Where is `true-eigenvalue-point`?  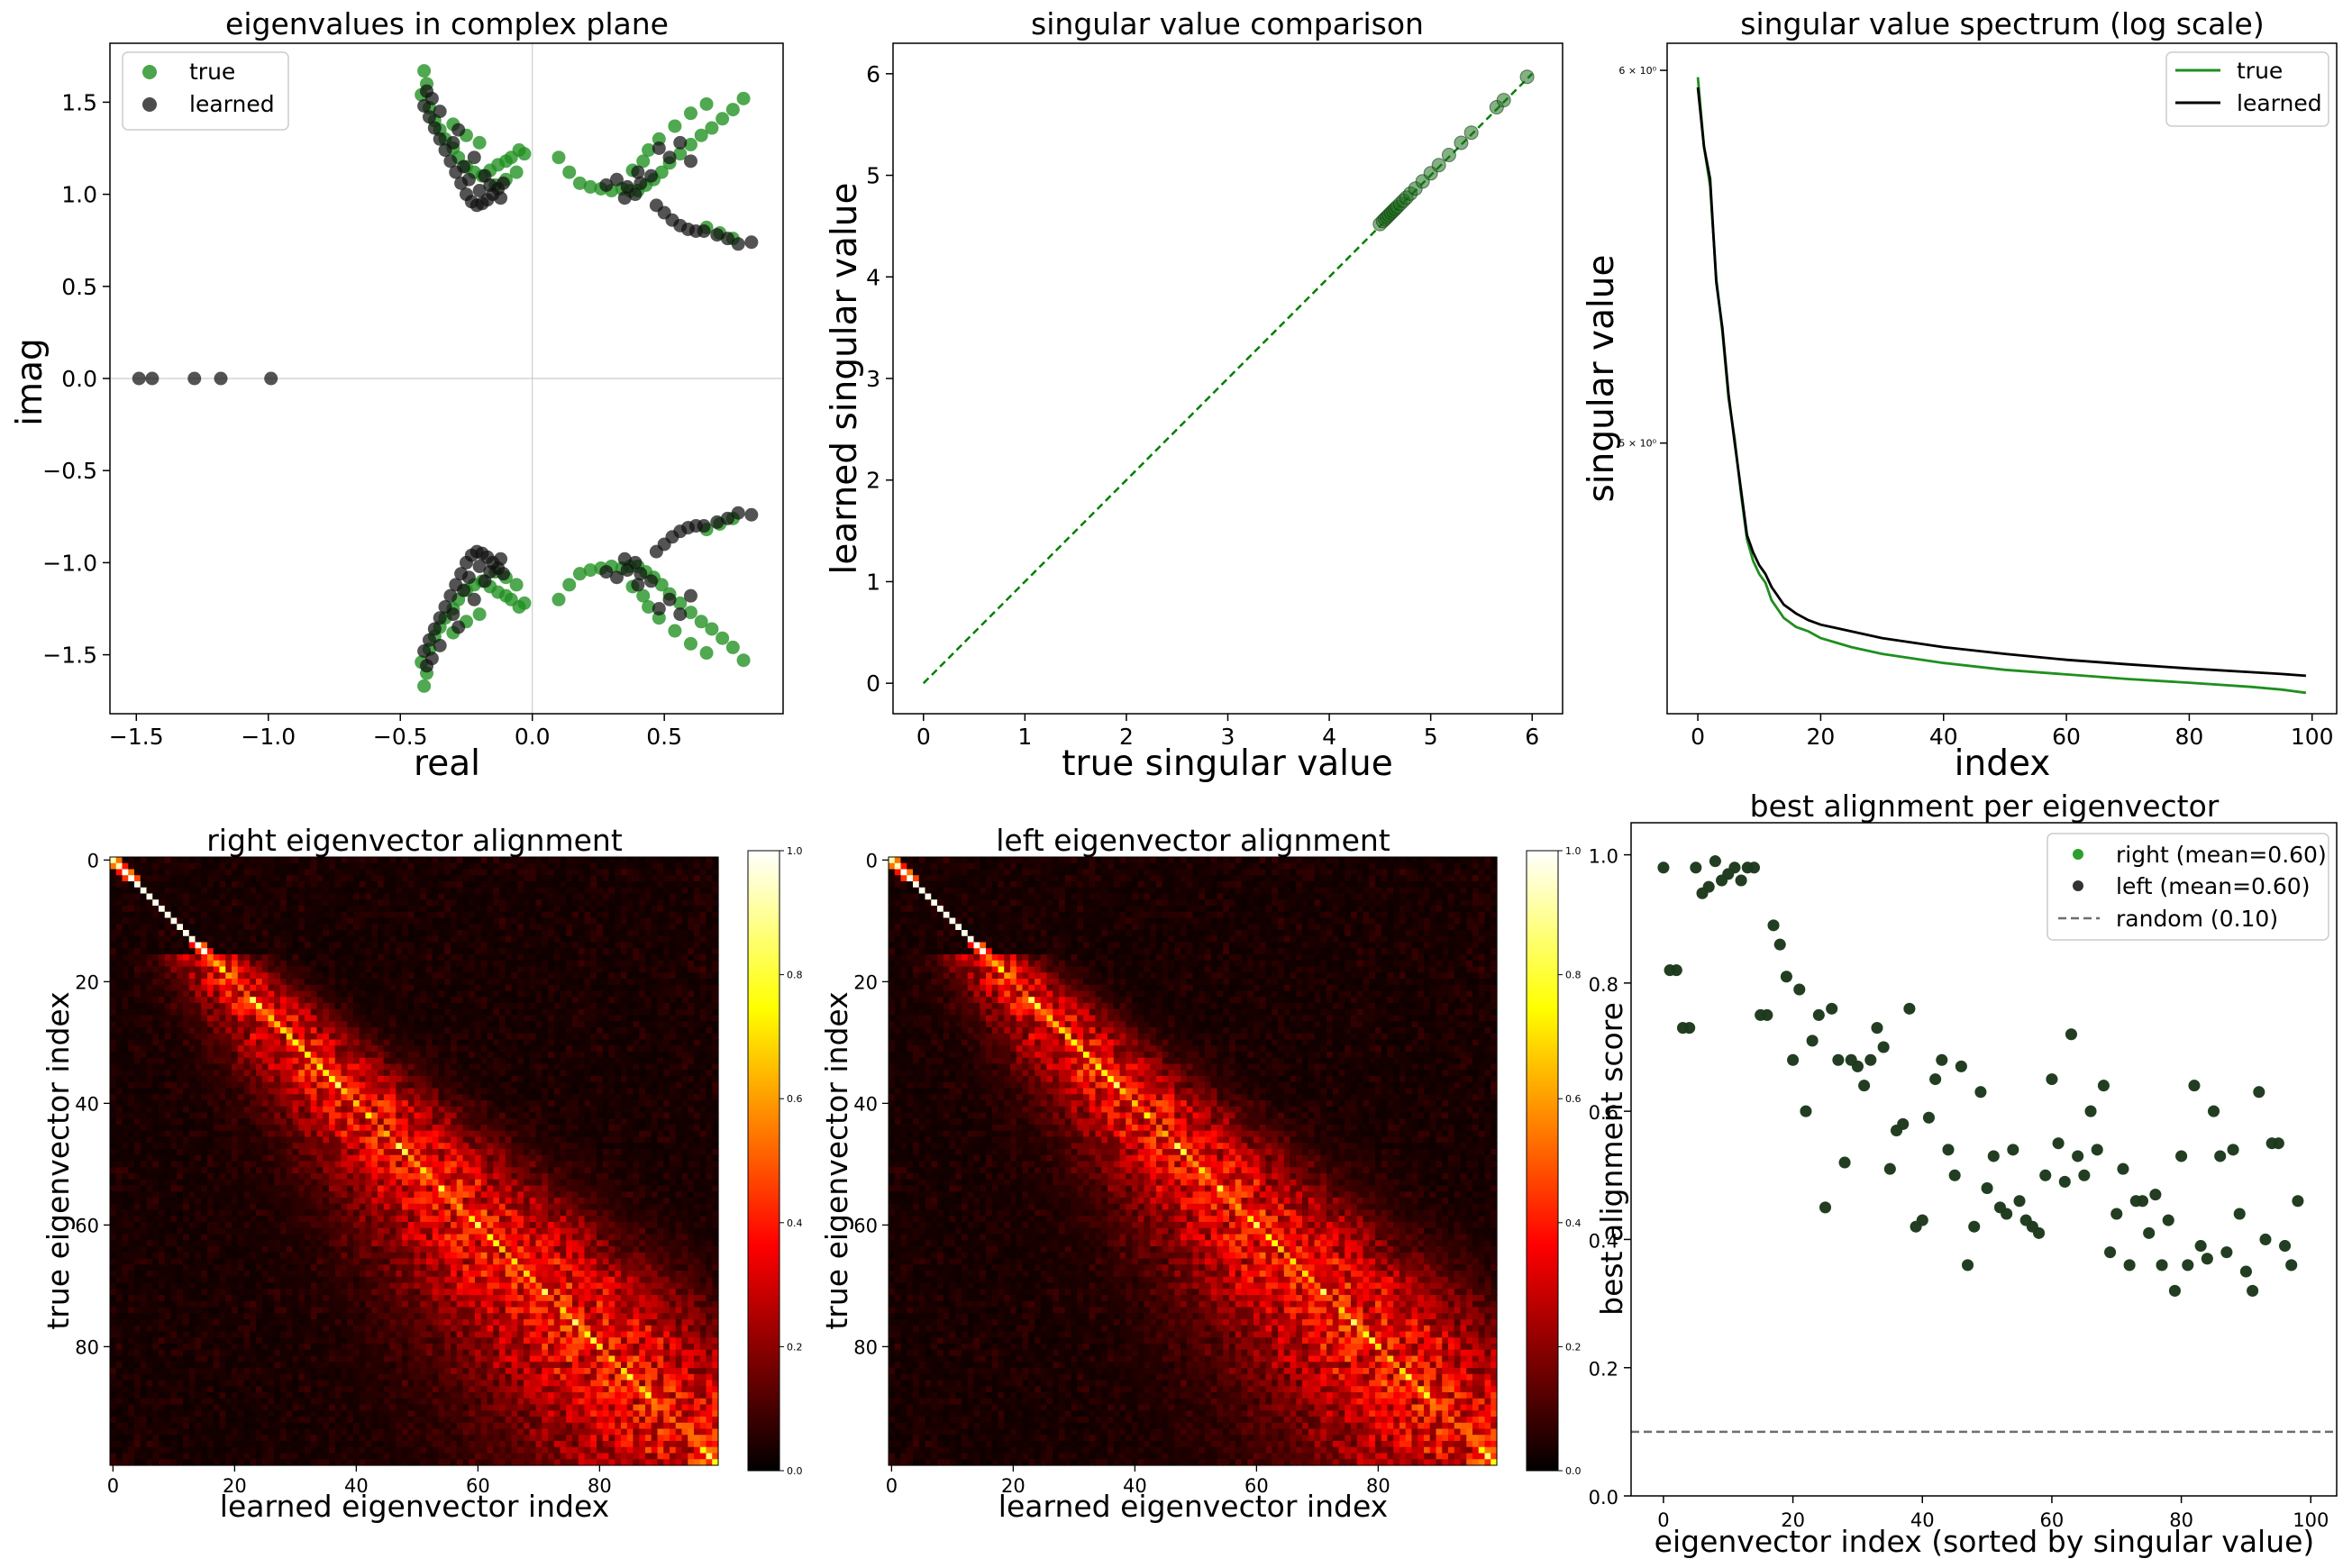 true-eigenvalue-point is located at coordinates (524, 603).